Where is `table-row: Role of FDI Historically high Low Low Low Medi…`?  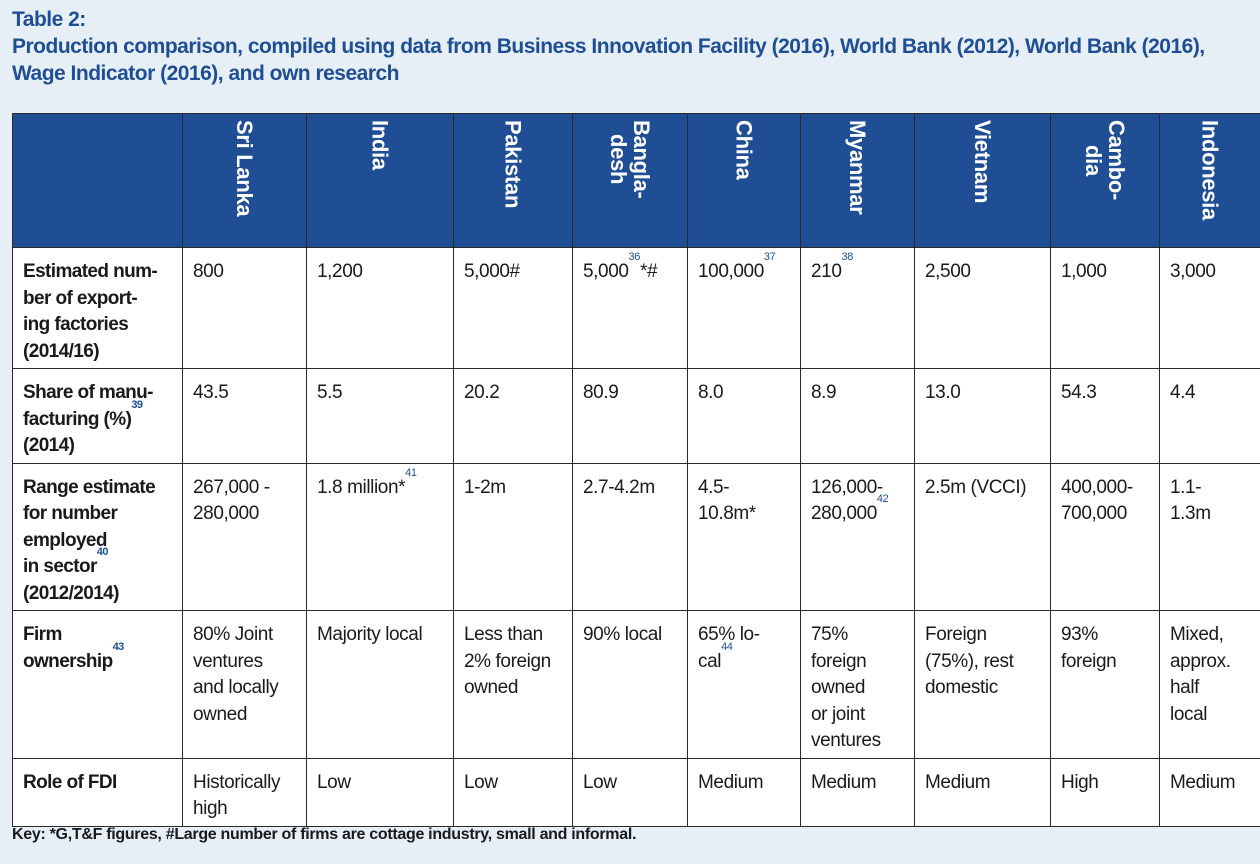 table-row: Role of FDI Historically high Low Low Low Medi… is located at coordinates (636, 792).